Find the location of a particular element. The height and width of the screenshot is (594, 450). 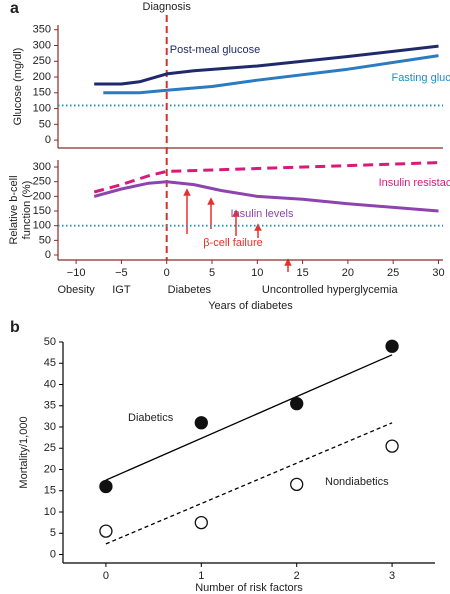

series-label: Insulin levels is located at coordinates (262, 214).